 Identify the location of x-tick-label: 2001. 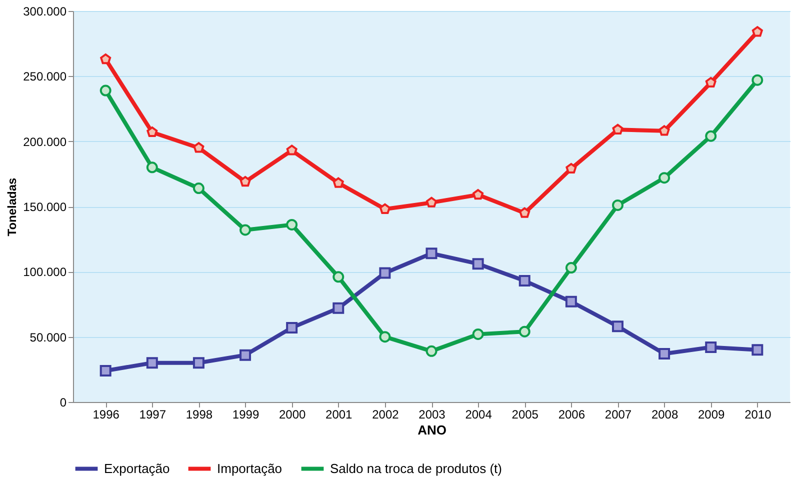
(339, 415).